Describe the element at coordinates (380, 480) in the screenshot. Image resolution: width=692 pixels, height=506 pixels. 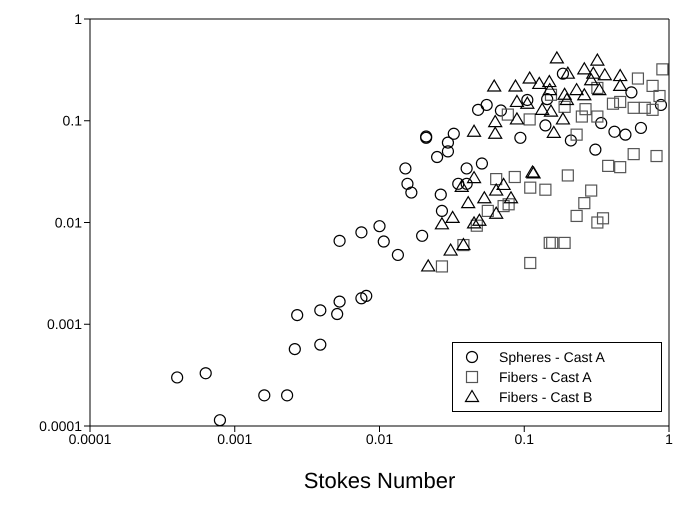
I see `x-axis-title: Stokes Number` at that location.